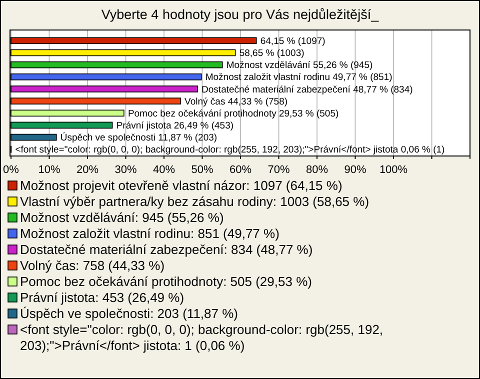  What do you see at coordinates (49, 170) in the screenshot?
I see `x-tick-label: 10%` at bounding box center [49, 170].